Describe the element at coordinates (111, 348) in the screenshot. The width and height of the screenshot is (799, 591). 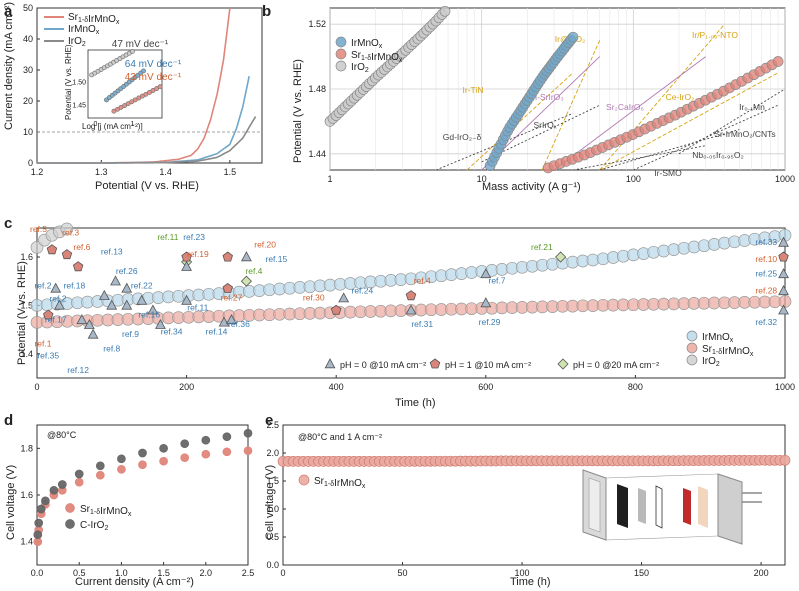
I see `panel-c-ref-label: ref.8` at that location.